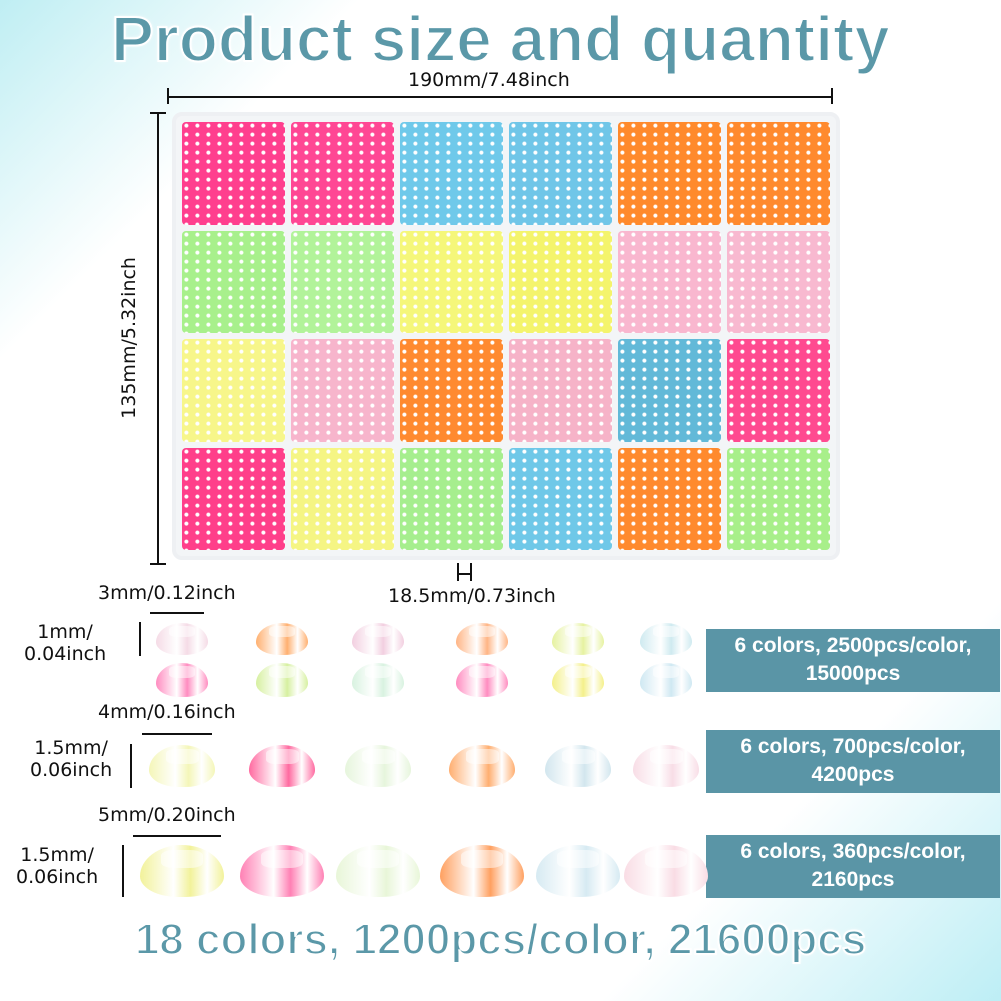 The image size is (1001, 1001). I want to click on size1-diameter-label: 3mm/0.12inch, so click(167, 593).